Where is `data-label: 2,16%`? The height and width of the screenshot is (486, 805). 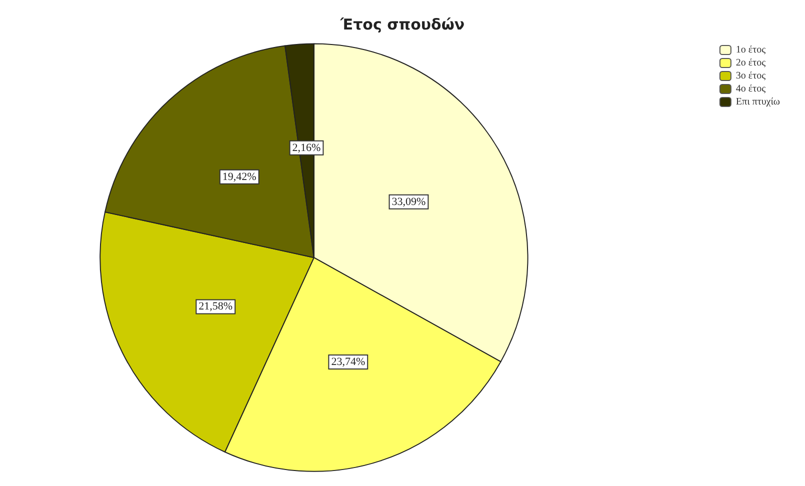 data-label: 2,16% is located at coordinates (306, 148).